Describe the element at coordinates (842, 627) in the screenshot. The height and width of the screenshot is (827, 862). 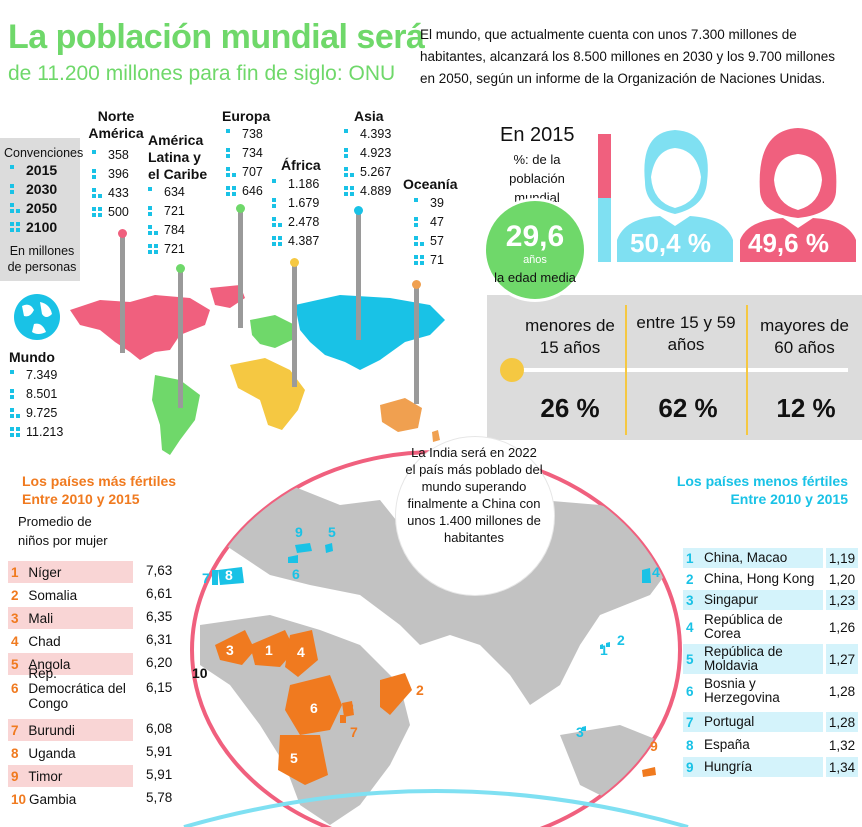
I see `least-fertile-value: 1,26` at that location.